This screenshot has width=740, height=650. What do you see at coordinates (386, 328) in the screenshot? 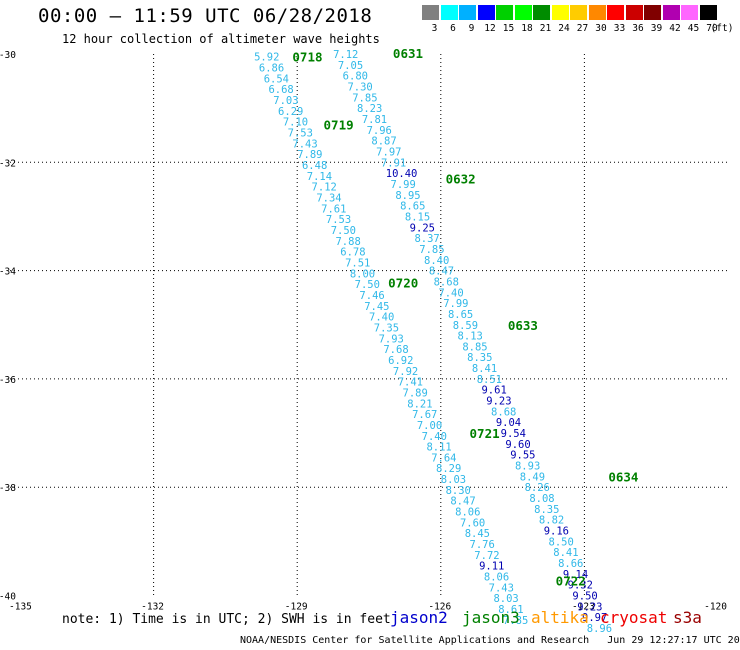
I see `wave-height-value: 7.35` at bounding box center [386, 328].